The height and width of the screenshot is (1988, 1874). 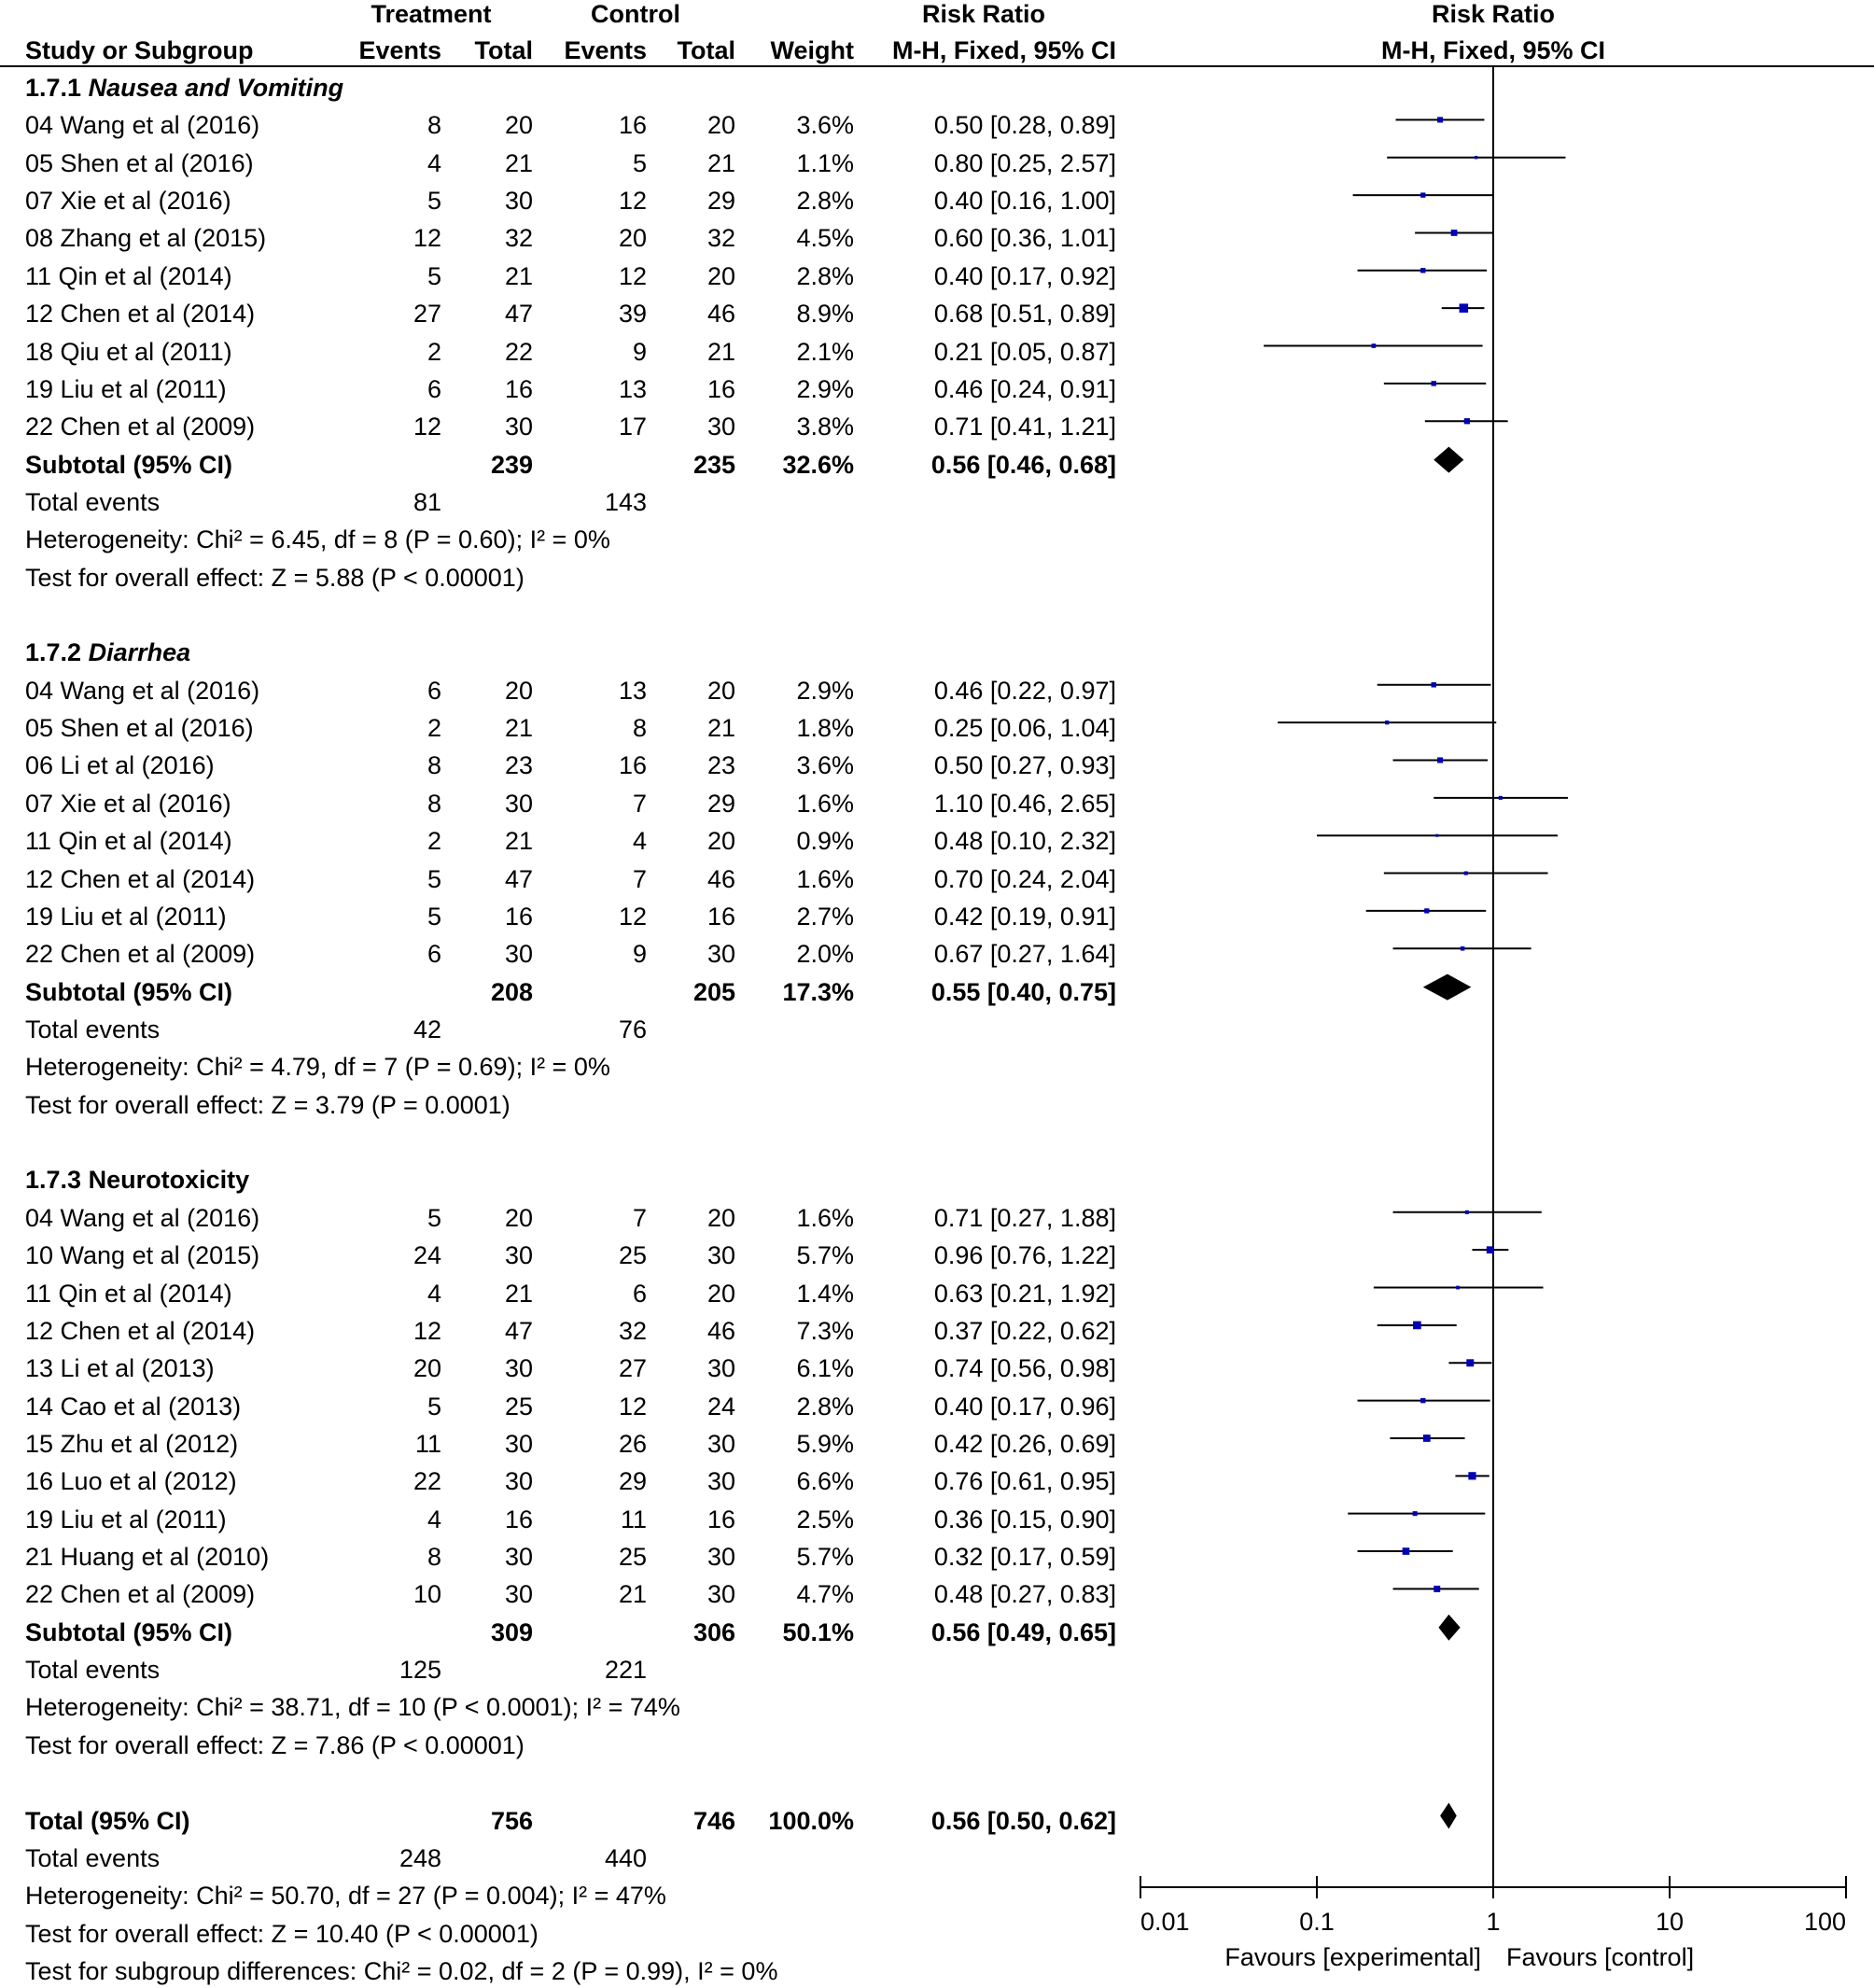 I want to click on control-events: 29, so click(x=632, y=1481).